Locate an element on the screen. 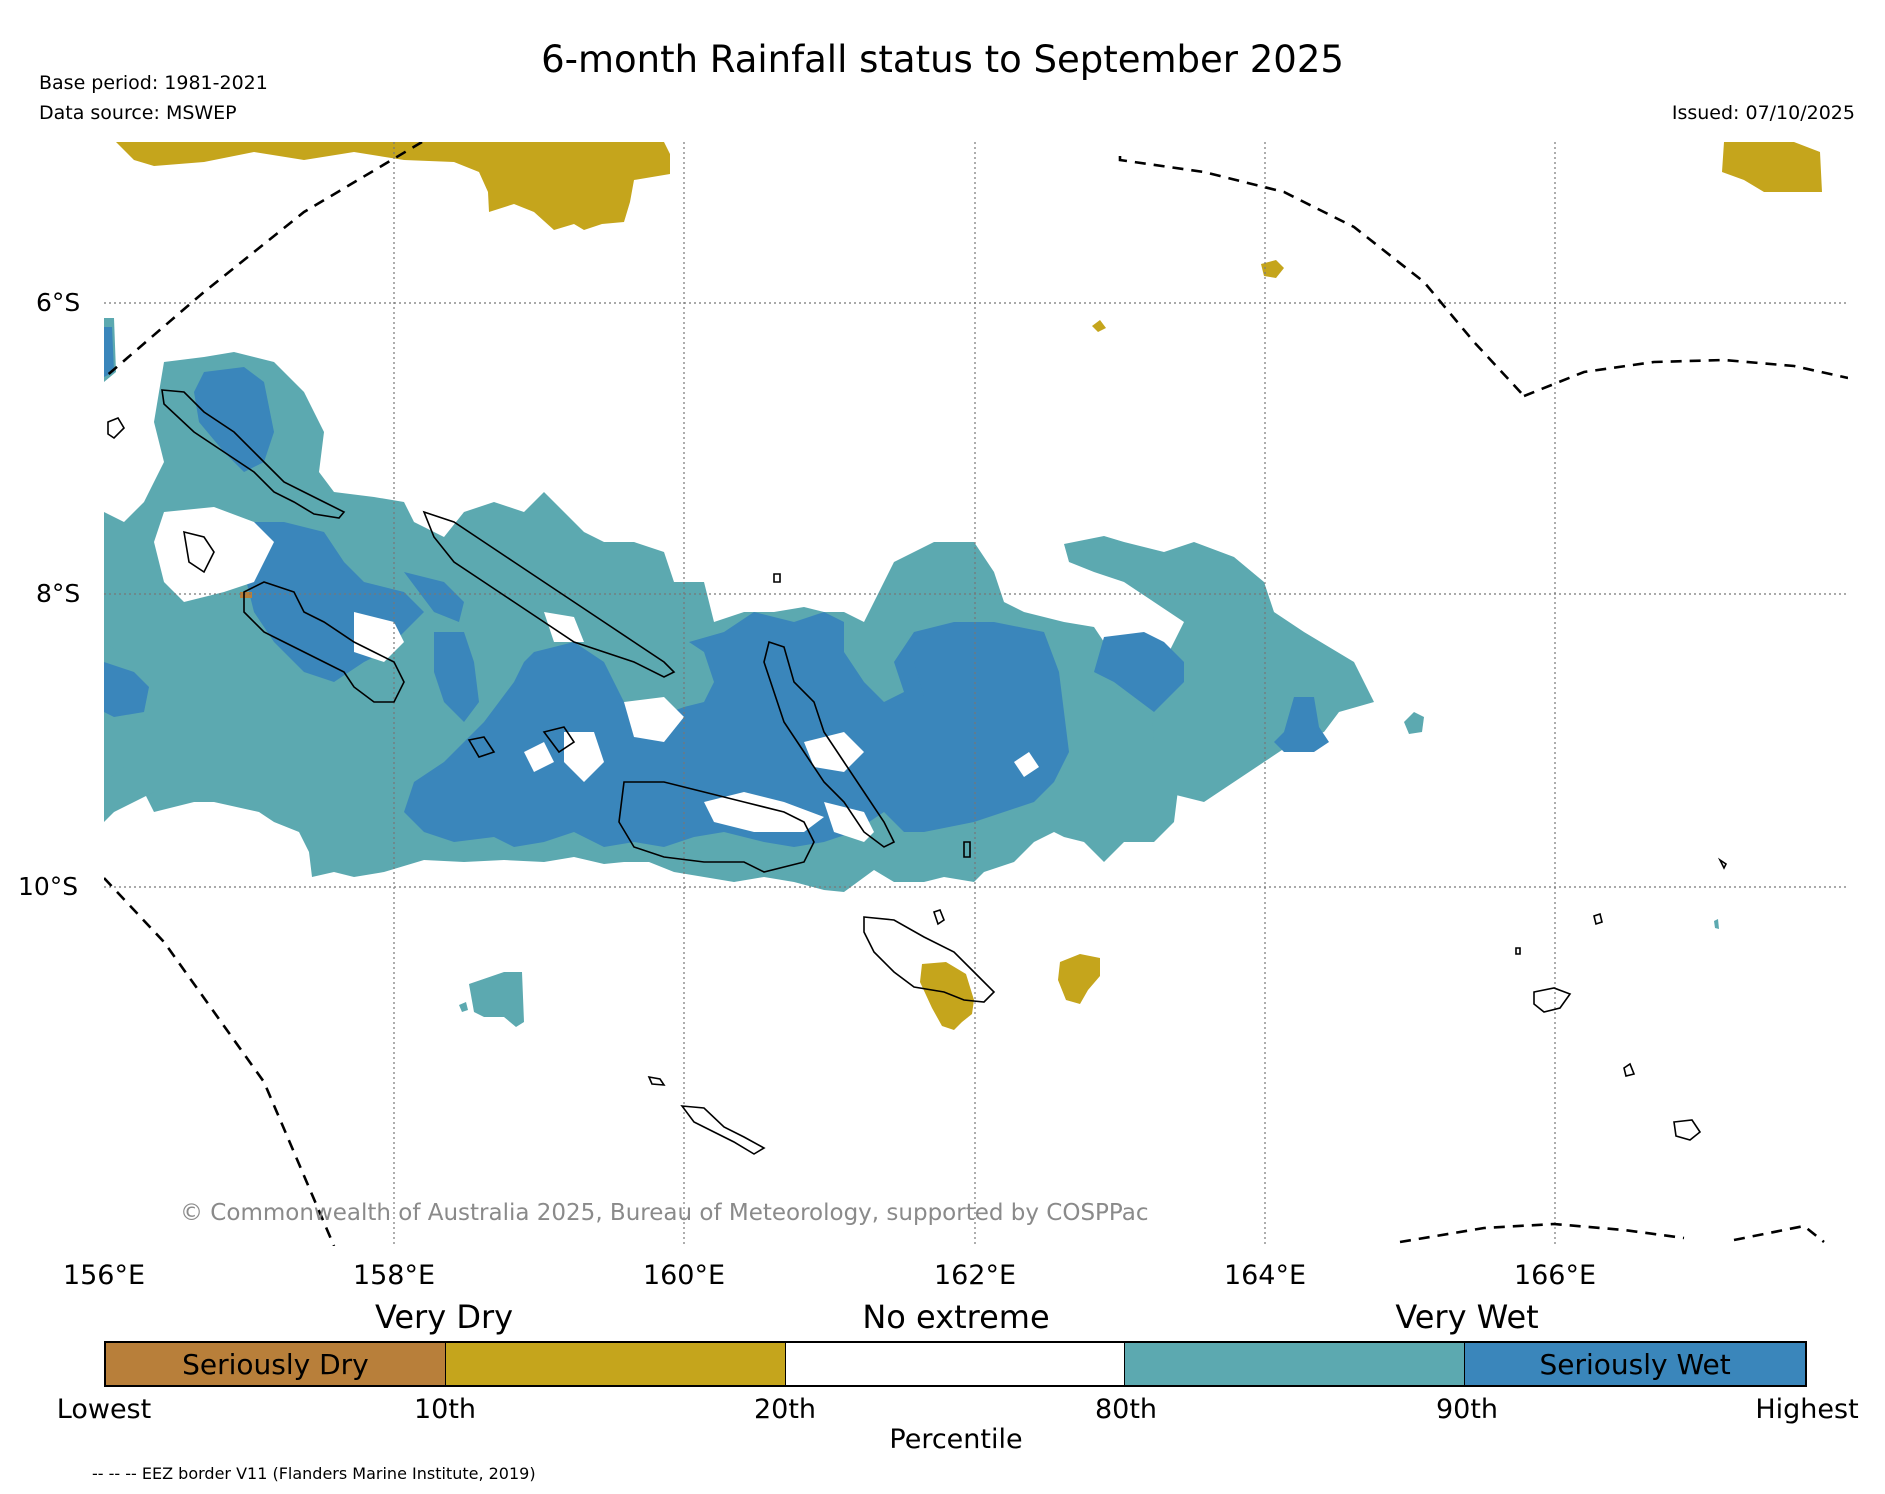 The image size is (1885, 1494). island-ugi is located at coordinates (938, 917).